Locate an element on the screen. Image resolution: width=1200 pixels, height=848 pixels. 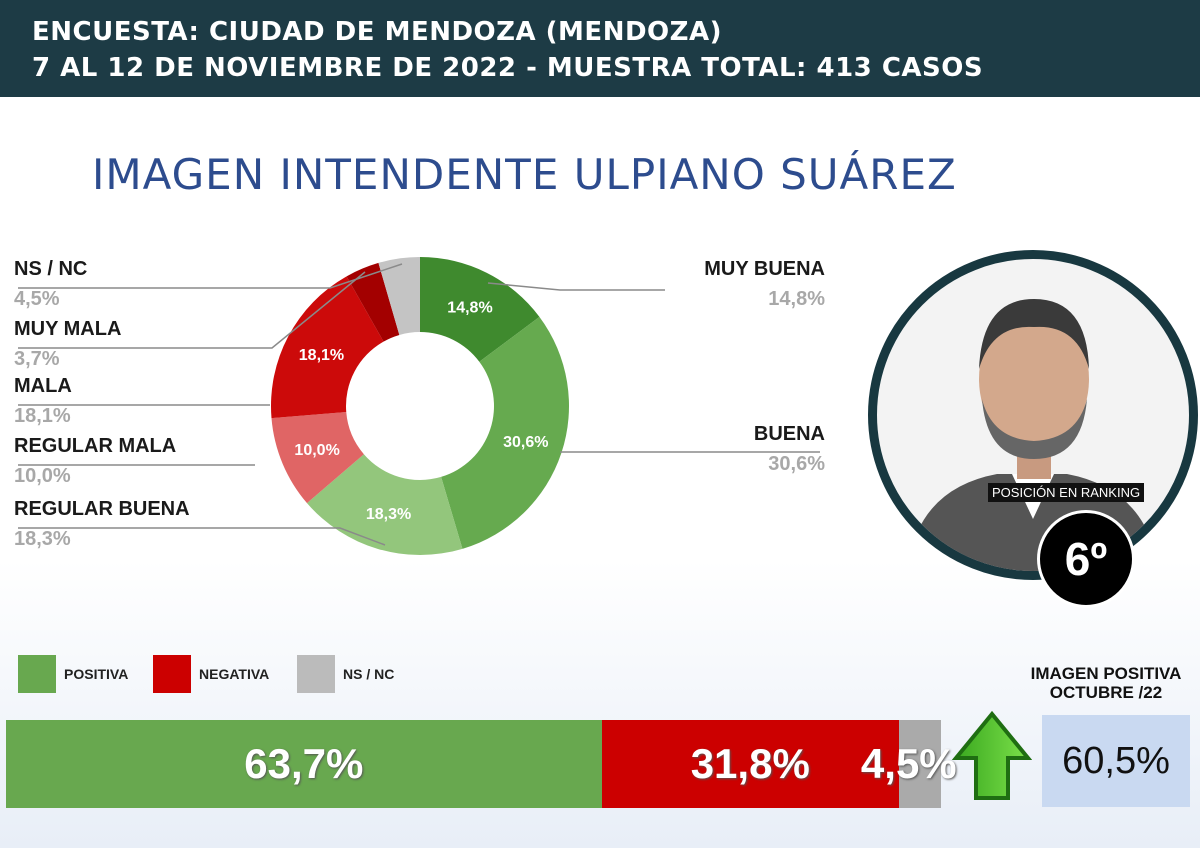
donut-slice-buena is located at coordinates (505, 432).